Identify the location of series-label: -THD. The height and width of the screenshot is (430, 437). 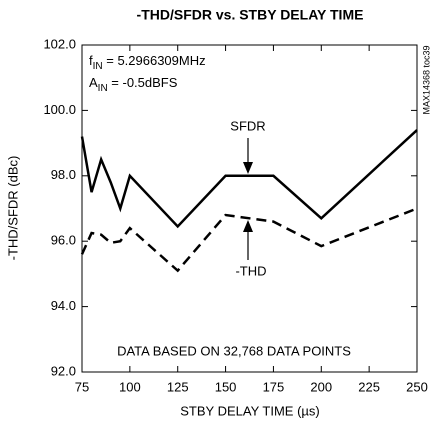
(250, 270).